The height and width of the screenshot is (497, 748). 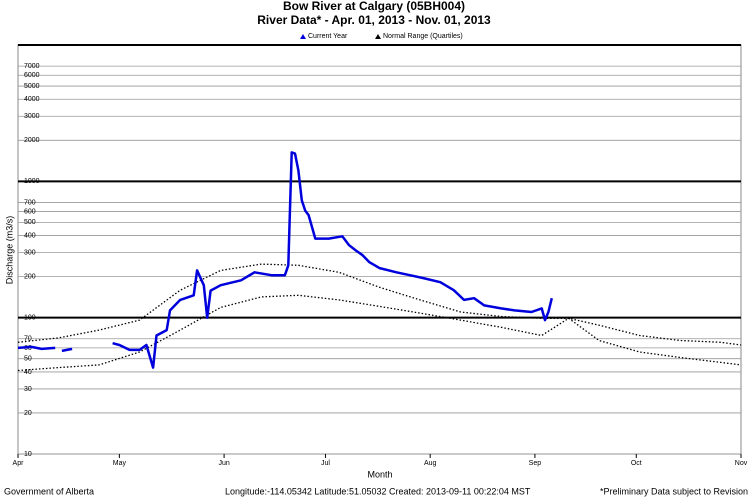 What do you see at coordinates (28, 389) in the screenshot?
I see `y-tick-label: 30` at bounding box center [28, 389].